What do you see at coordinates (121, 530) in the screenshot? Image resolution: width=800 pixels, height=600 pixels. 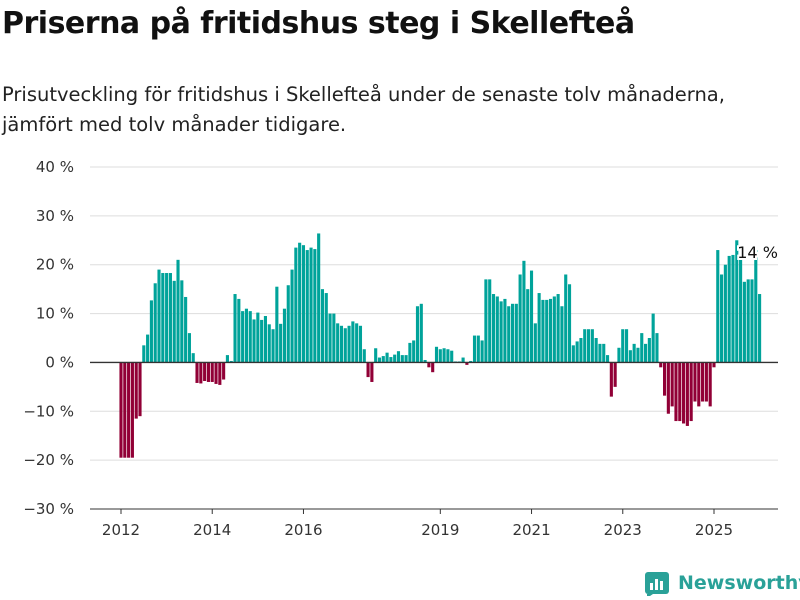 I see `x-tick-label: 2012` at bounding box center [121, 530].